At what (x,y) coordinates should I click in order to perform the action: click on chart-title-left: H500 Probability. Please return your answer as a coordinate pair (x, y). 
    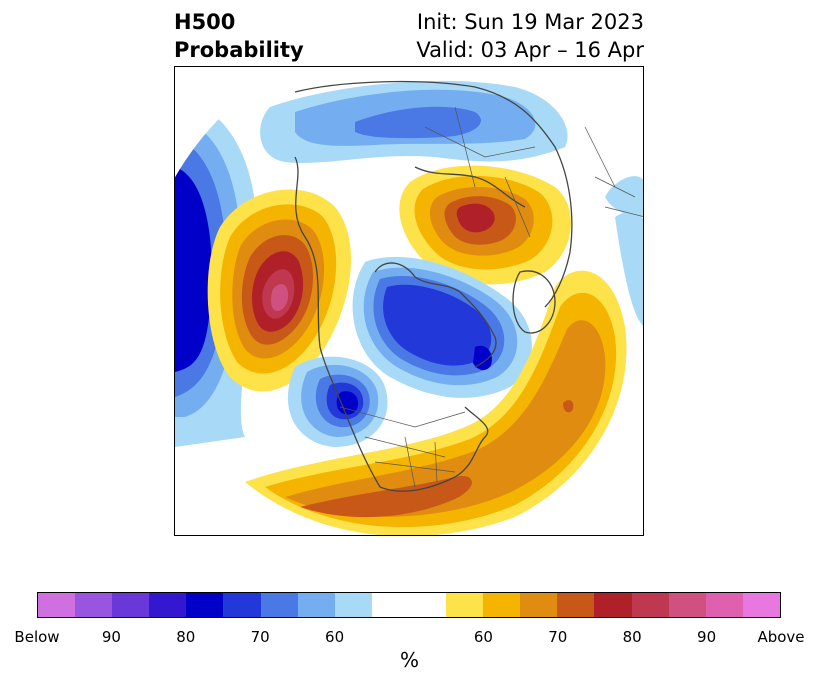
    Looking at the image, I should click on (239, 36).